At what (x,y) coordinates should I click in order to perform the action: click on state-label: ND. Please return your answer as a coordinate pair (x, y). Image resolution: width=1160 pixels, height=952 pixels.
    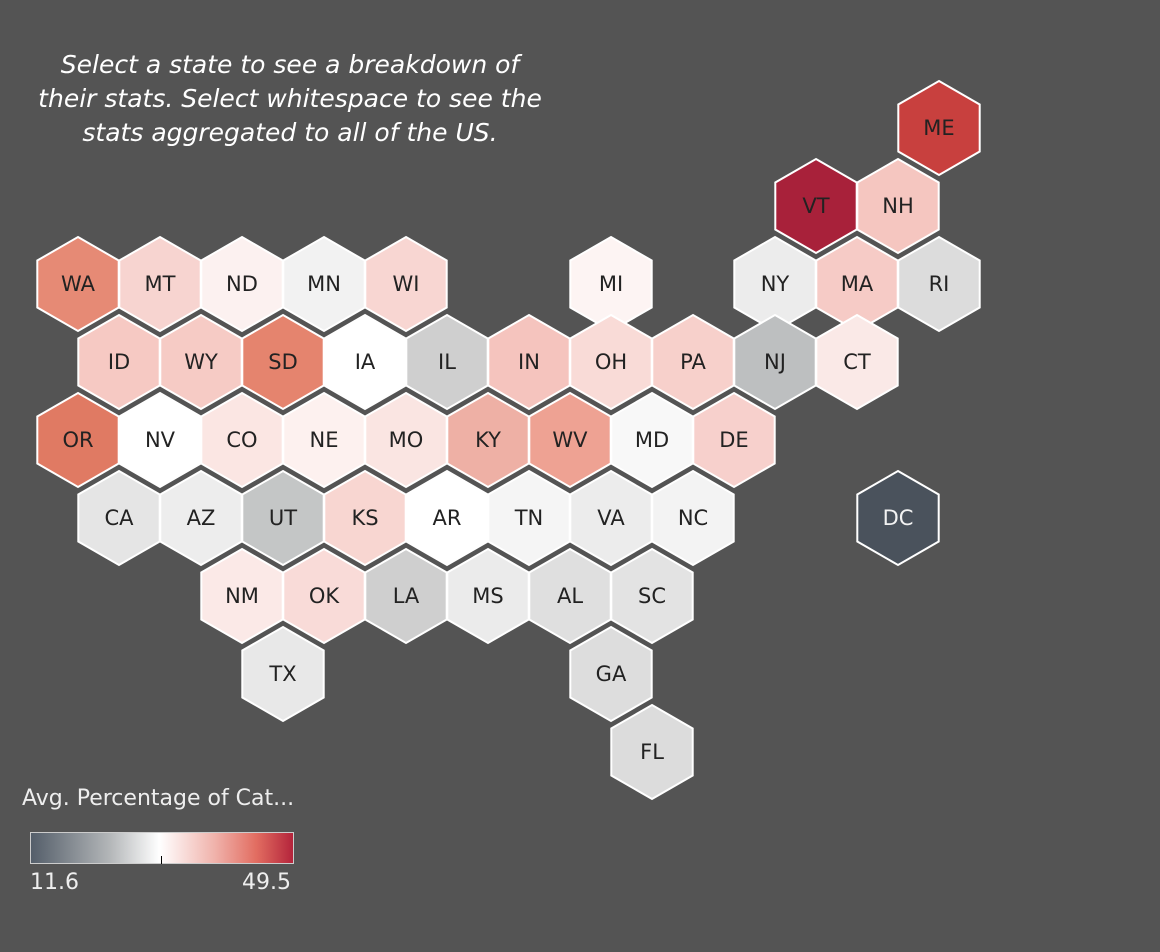
    Looking at the image, I should click on (242, 284).